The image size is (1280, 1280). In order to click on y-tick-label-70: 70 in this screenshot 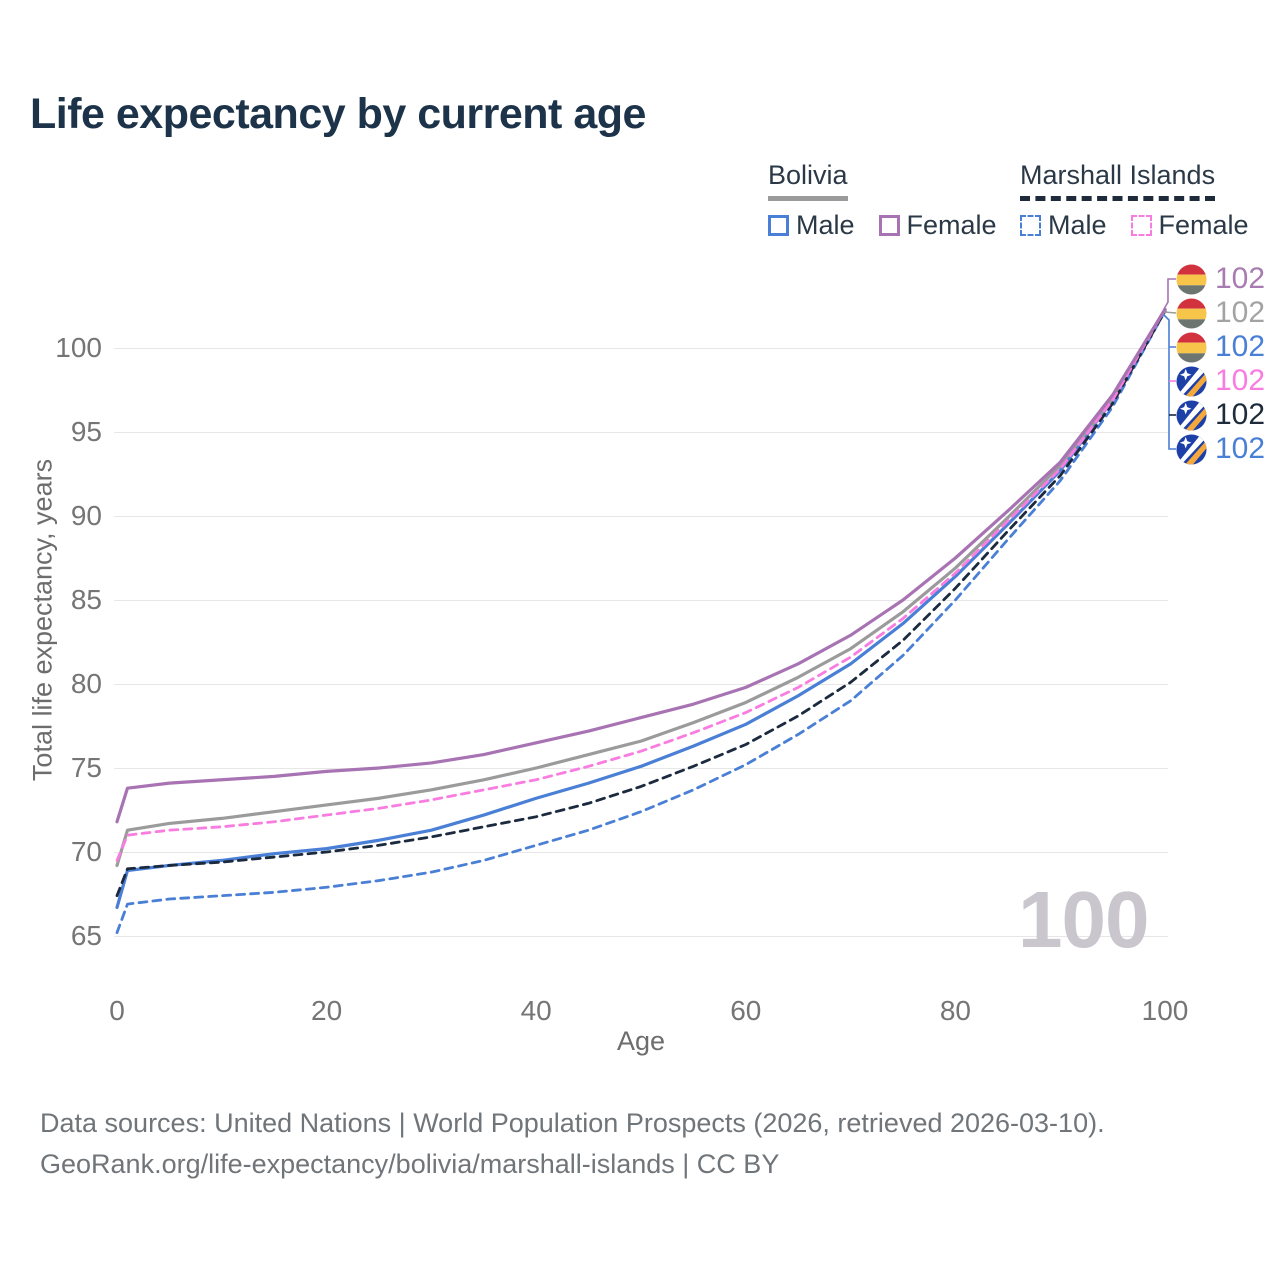, I will do `click(86, 851)`.